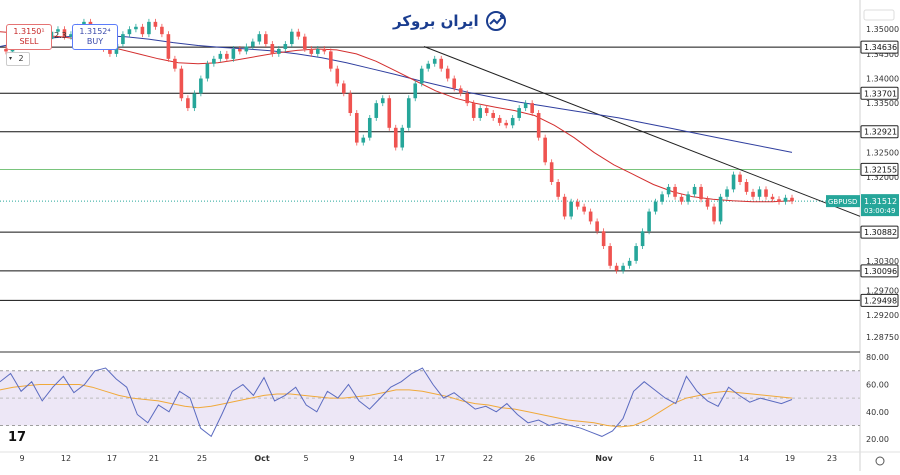  I want to click on buy-button: 1.3152⁴ BUY, so click(95, 37).